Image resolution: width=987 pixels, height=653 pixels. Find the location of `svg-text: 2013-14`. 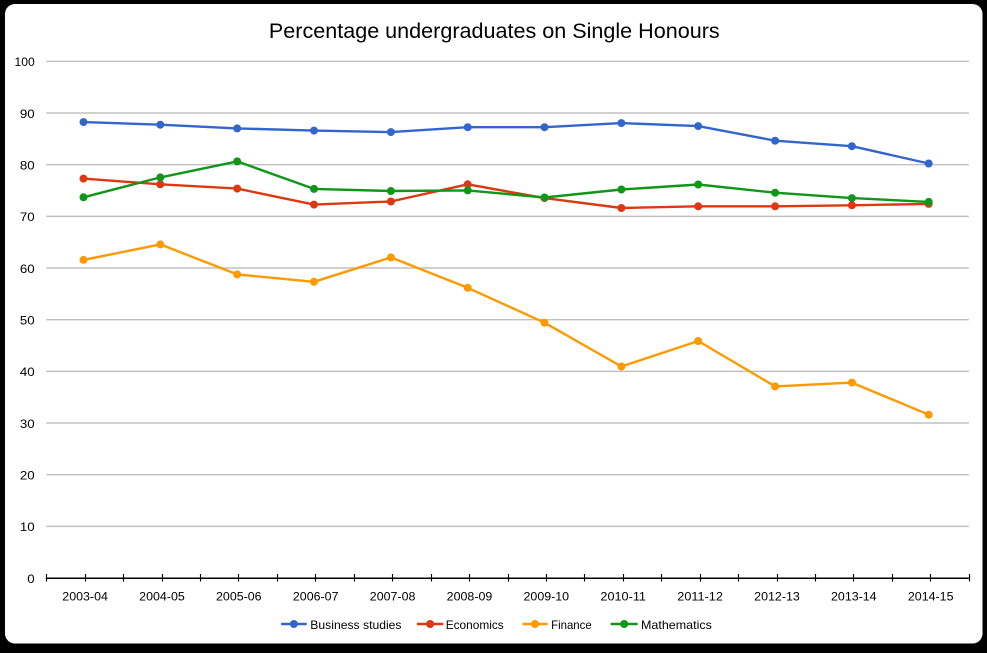

svg-text: 2013-14 is located at coordinates (854, 597).